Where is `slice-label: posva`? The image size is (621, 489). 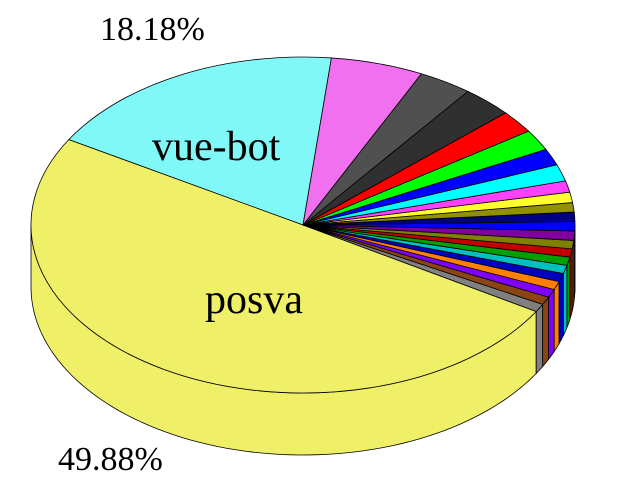
slice-label: posva is located at coordinates (254, 300).